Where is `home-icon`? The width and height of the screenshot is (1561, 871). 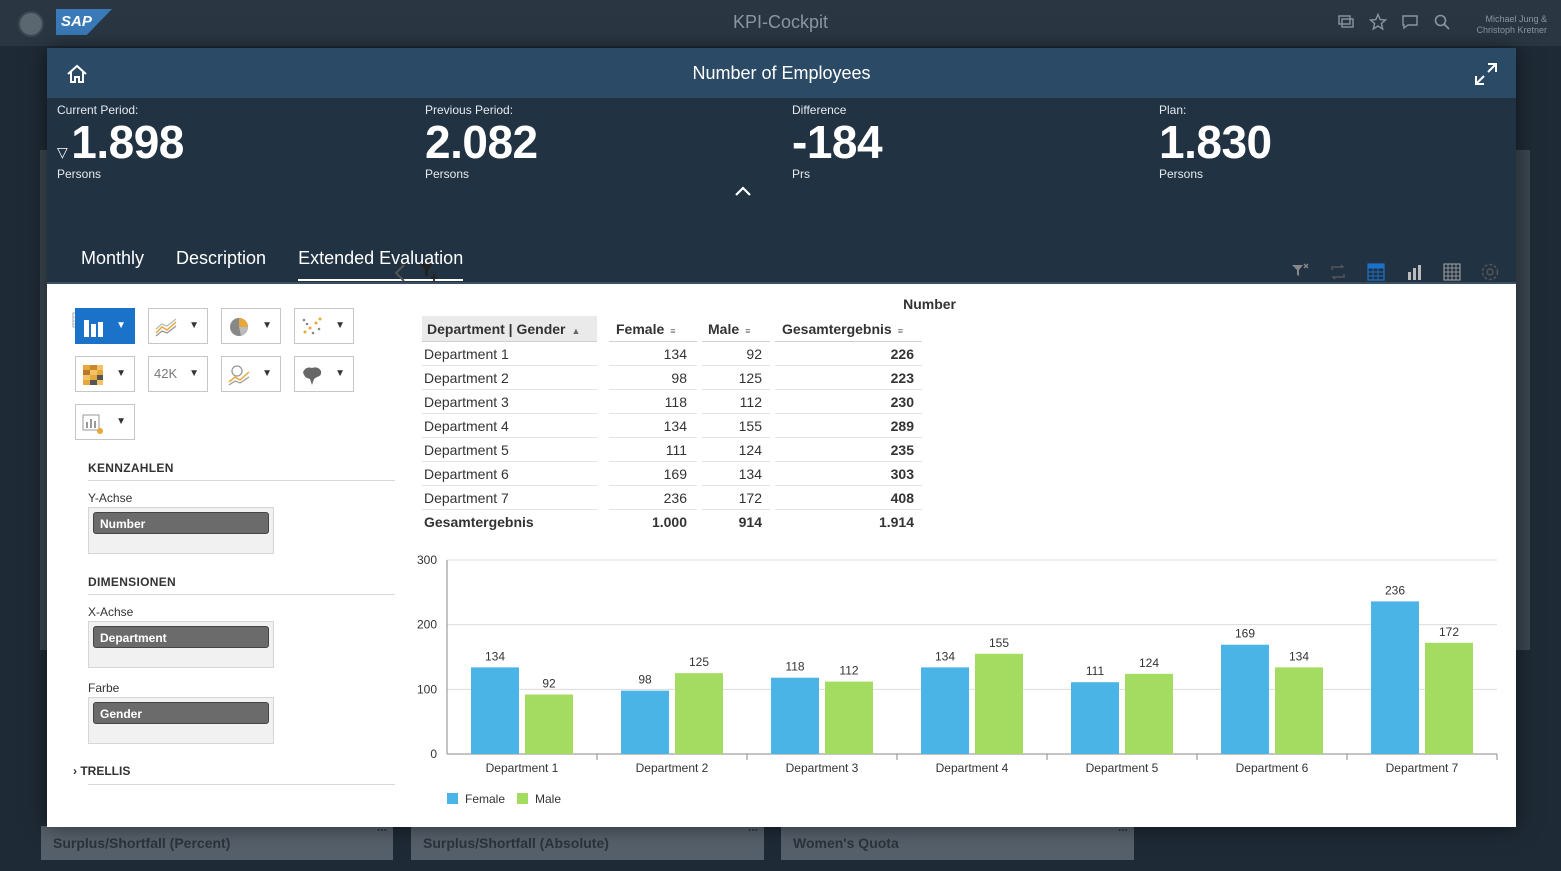
home-icon is located at coordinates (77, 74).